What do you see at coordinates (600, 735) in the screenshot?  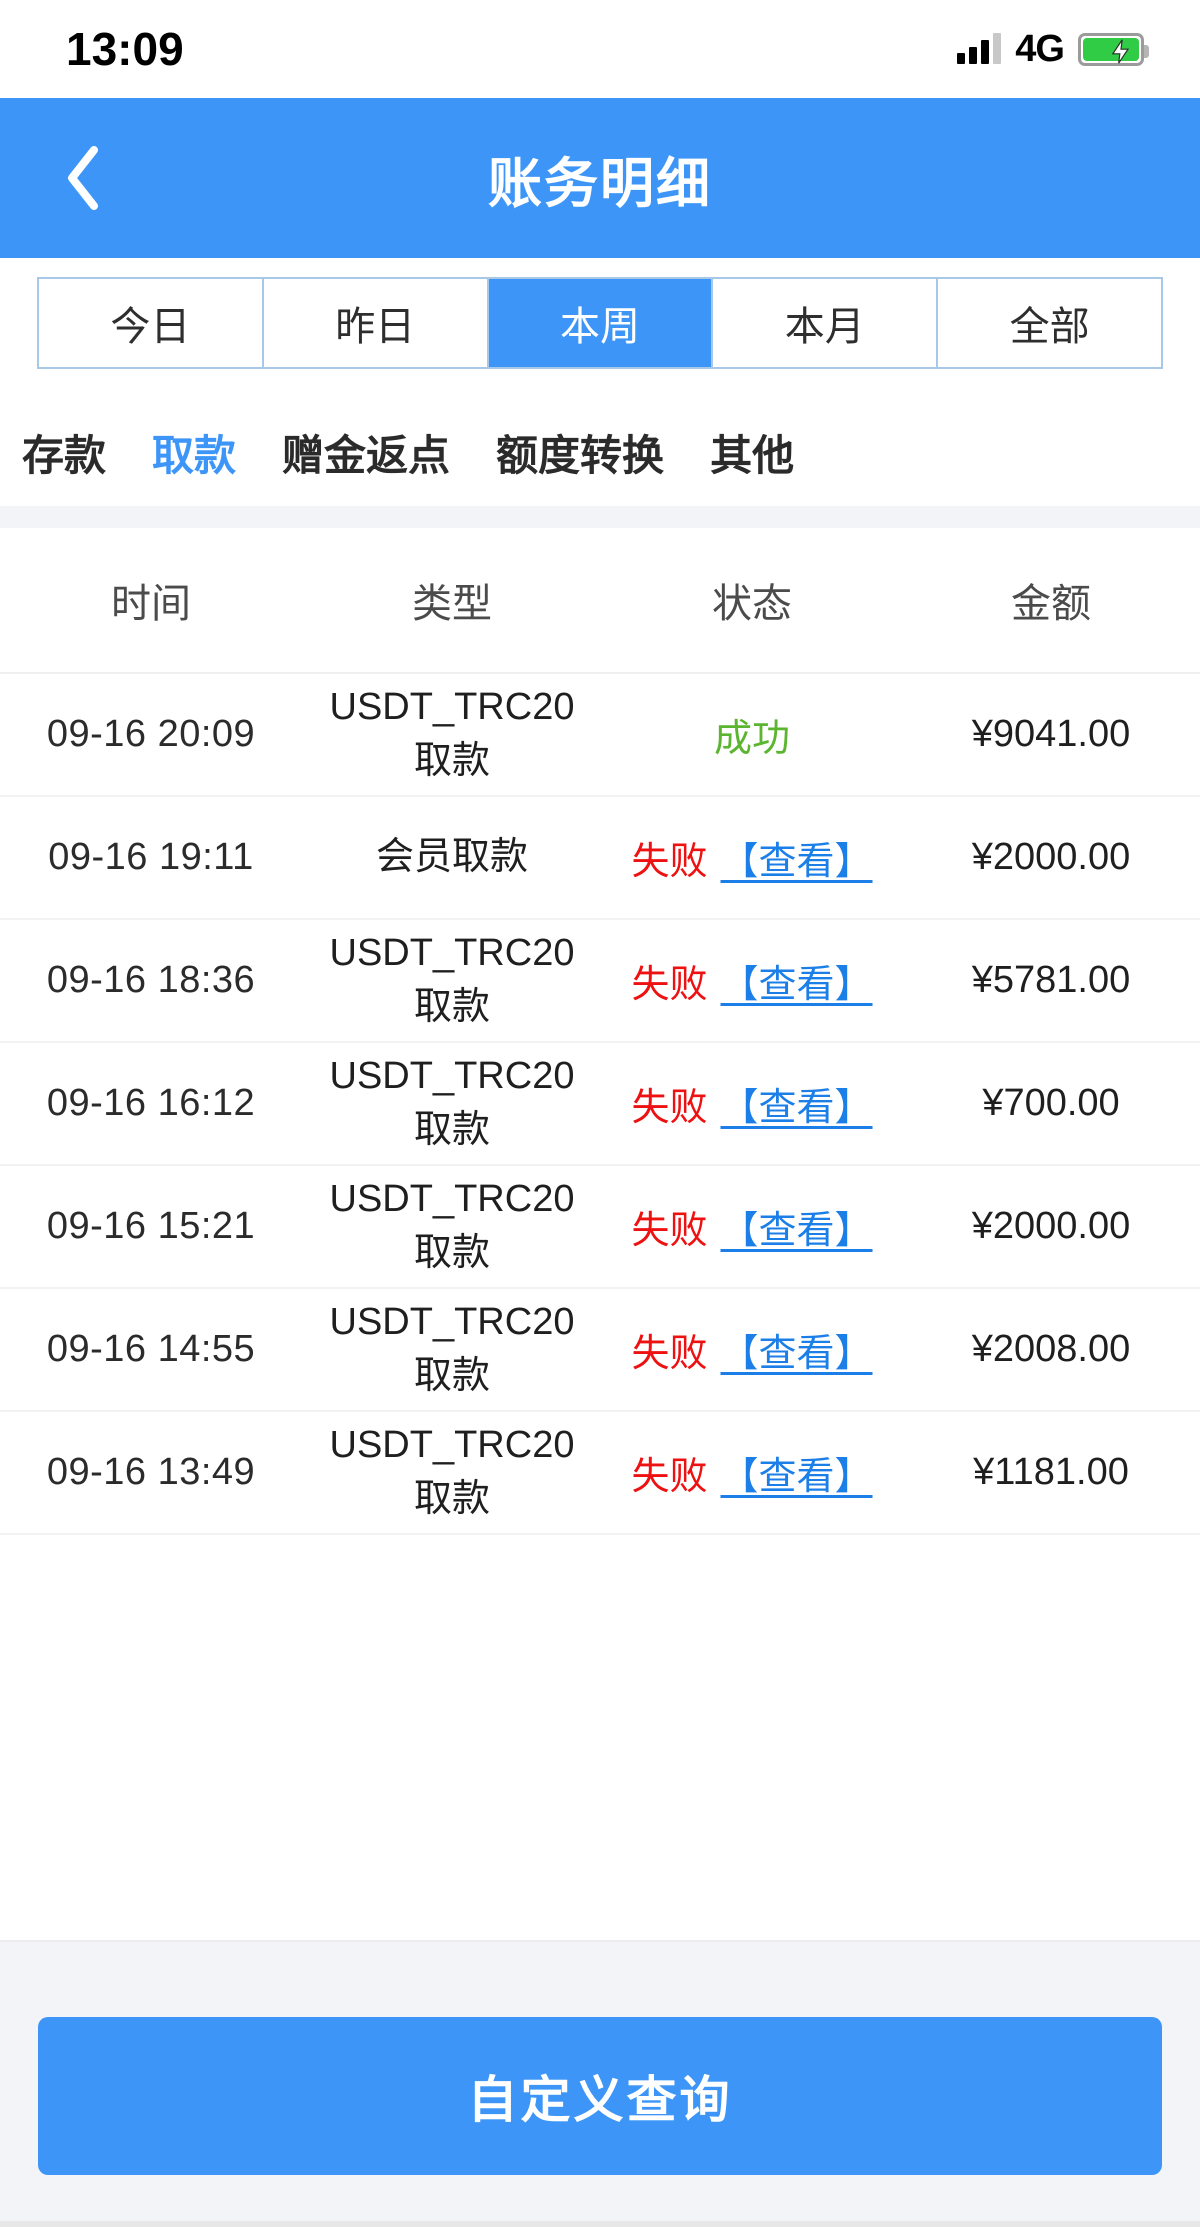 I see `table-row: 09-16 20:09 USDT_TRC20取款 成功 ¥9041.00` at bounding box center [600, 735].